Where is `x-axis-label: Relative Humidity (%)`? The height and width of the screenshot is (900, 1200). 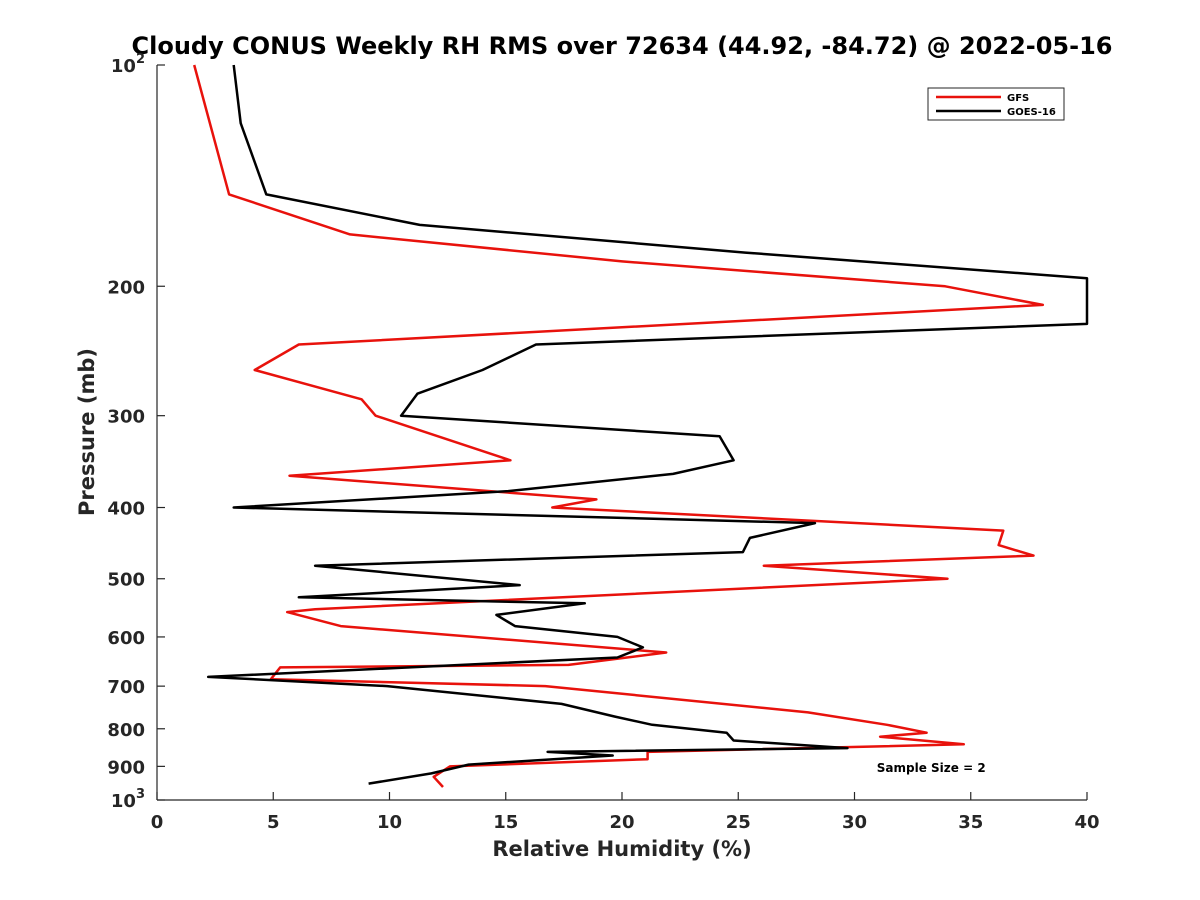
x-axis-label: Relative Humidity (%) is located at coordinates (621, 849).